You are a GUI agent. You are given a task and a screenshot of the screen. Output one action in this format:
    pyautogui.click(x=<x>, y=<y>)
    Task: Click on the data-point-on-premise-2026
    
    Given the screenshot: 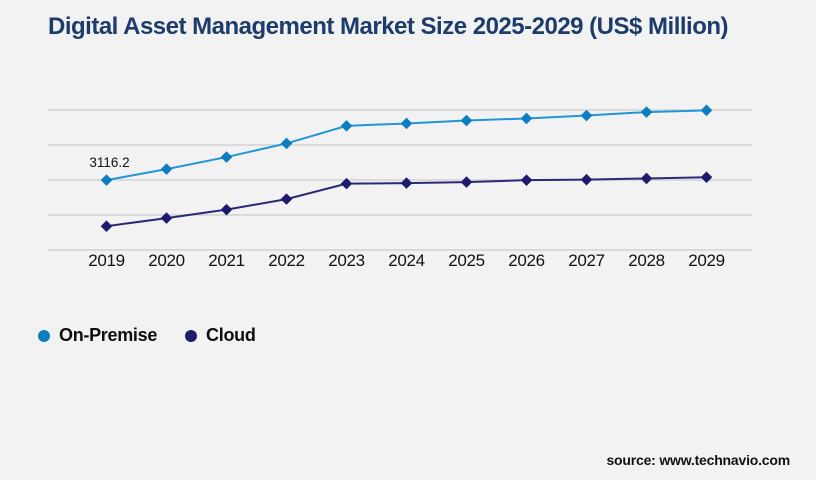 What is the action you would take?
    pyautogui.click(x=526, y=118)
    